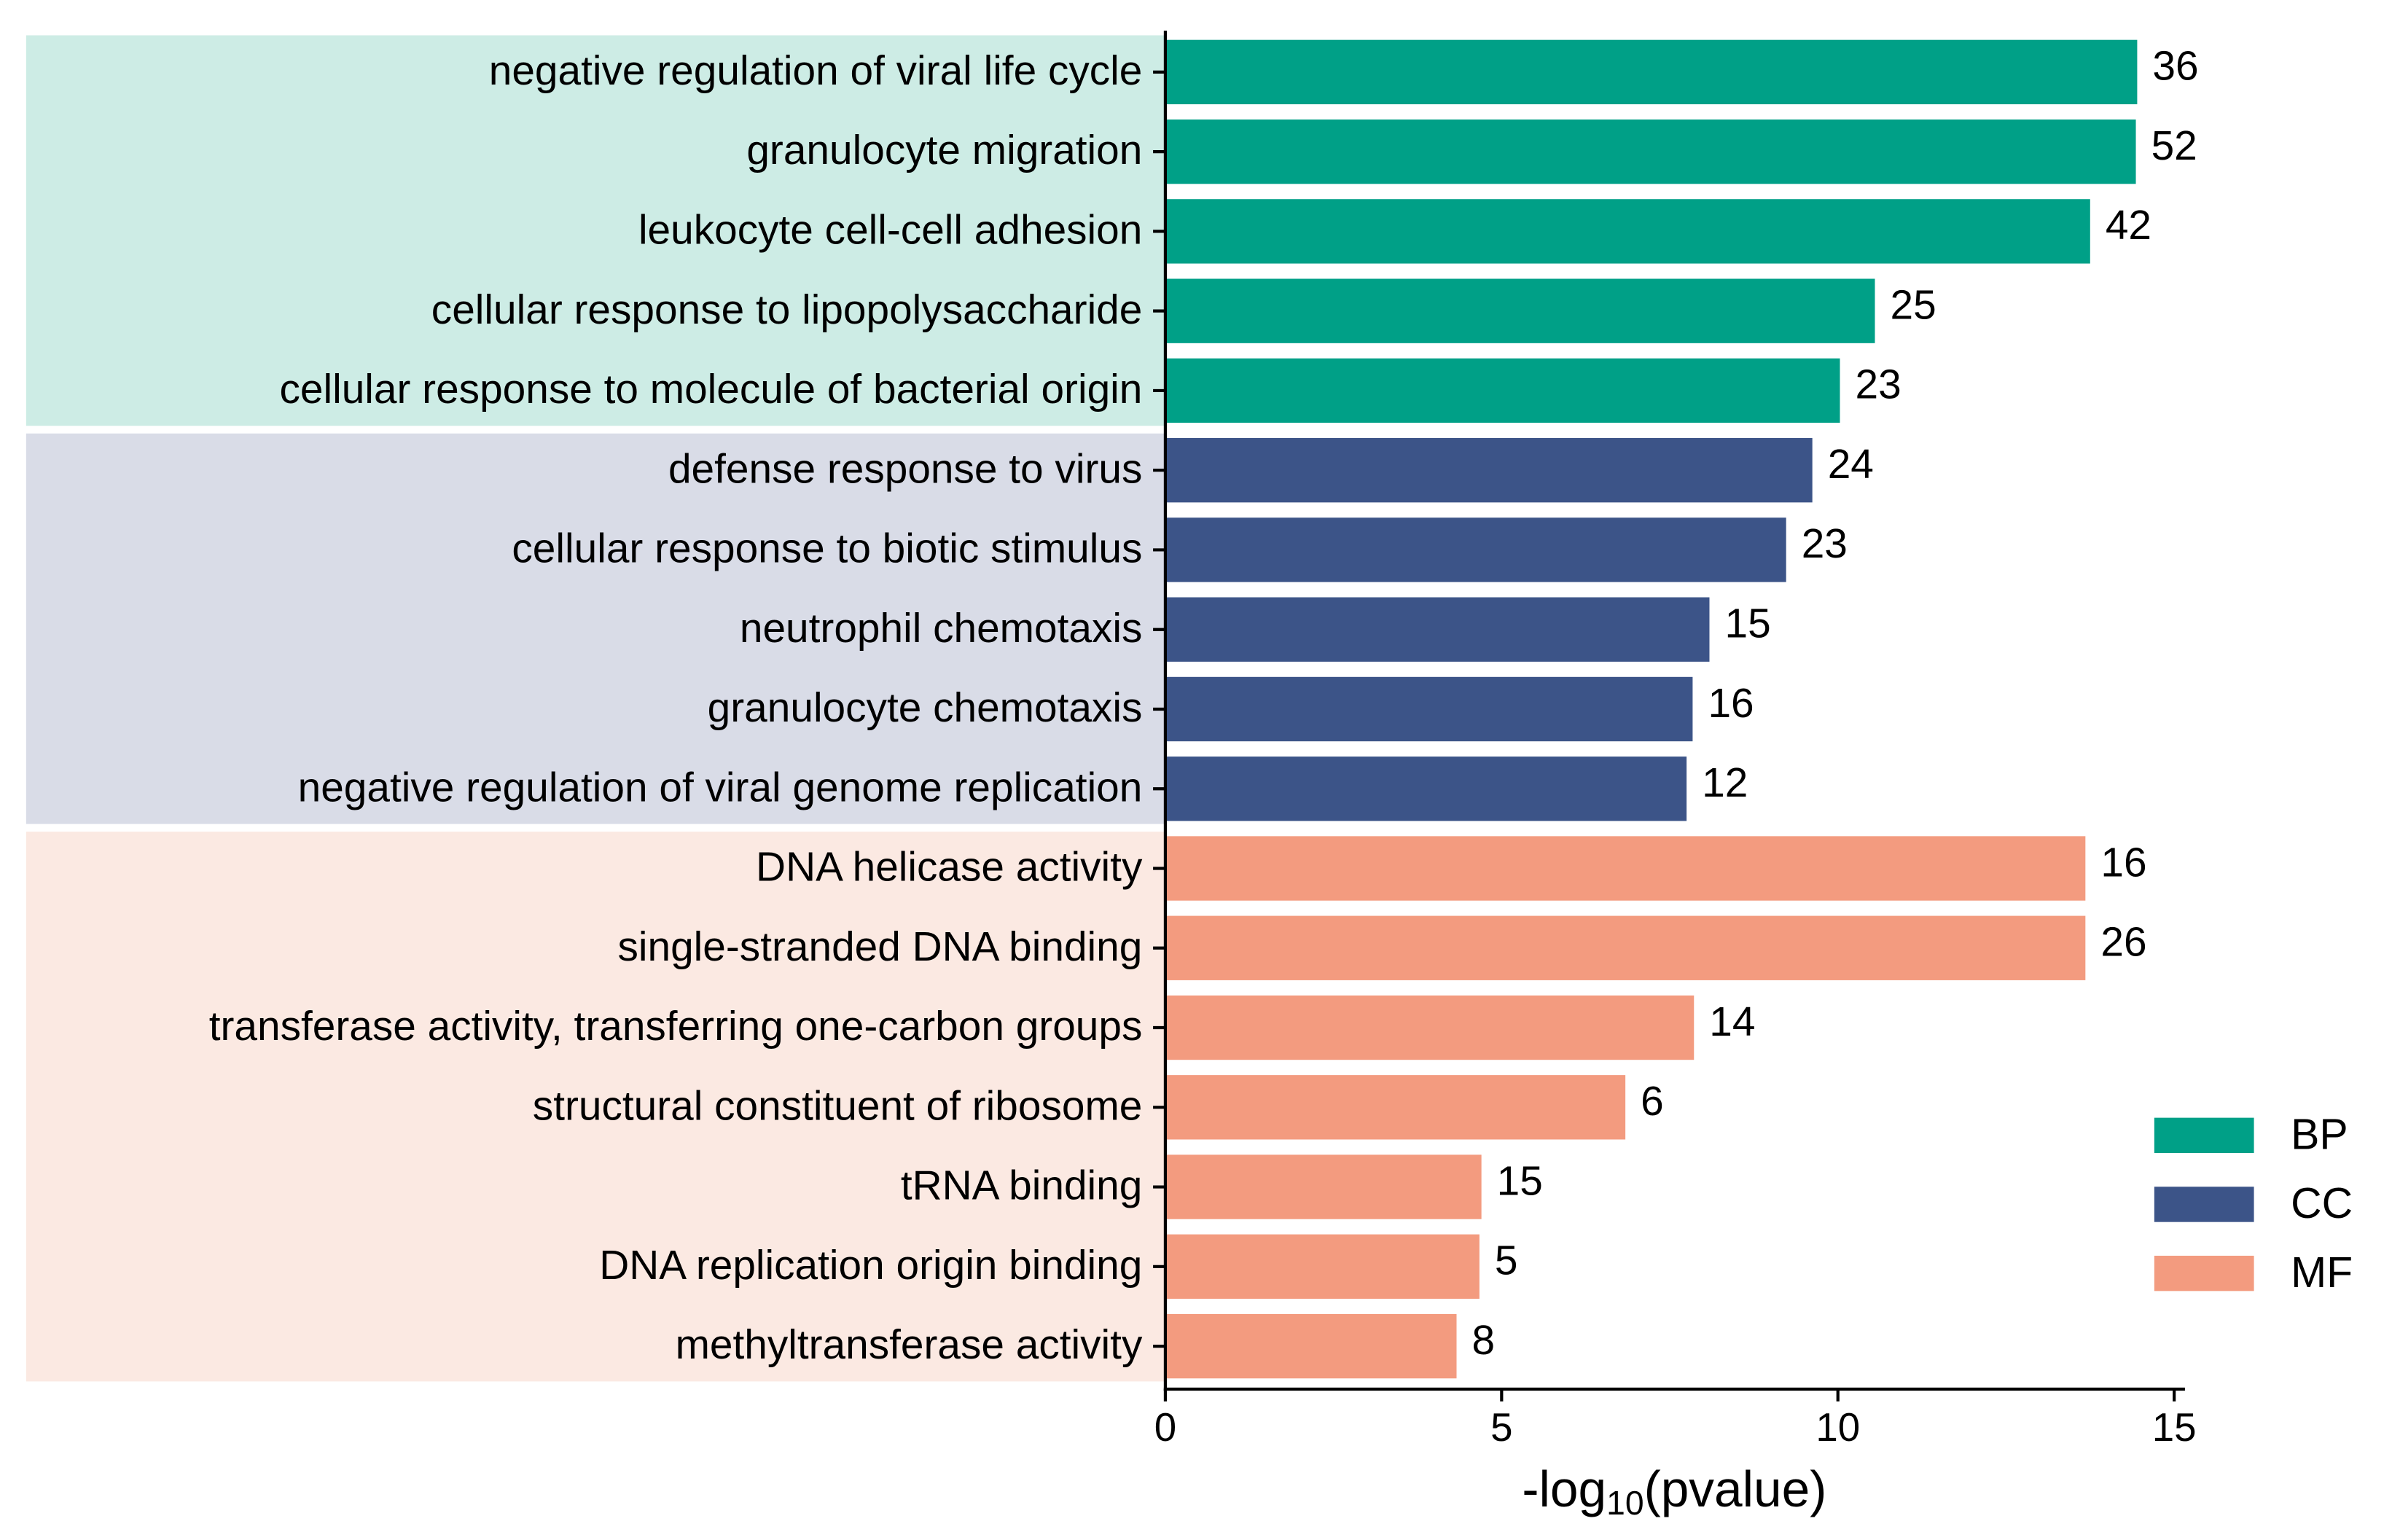 This screenshot has width=2392, height=1540. Describe the element at coordinates (838, 1106) in the screenshot. I see `category-label: structural constituent of ribosome` at that location.